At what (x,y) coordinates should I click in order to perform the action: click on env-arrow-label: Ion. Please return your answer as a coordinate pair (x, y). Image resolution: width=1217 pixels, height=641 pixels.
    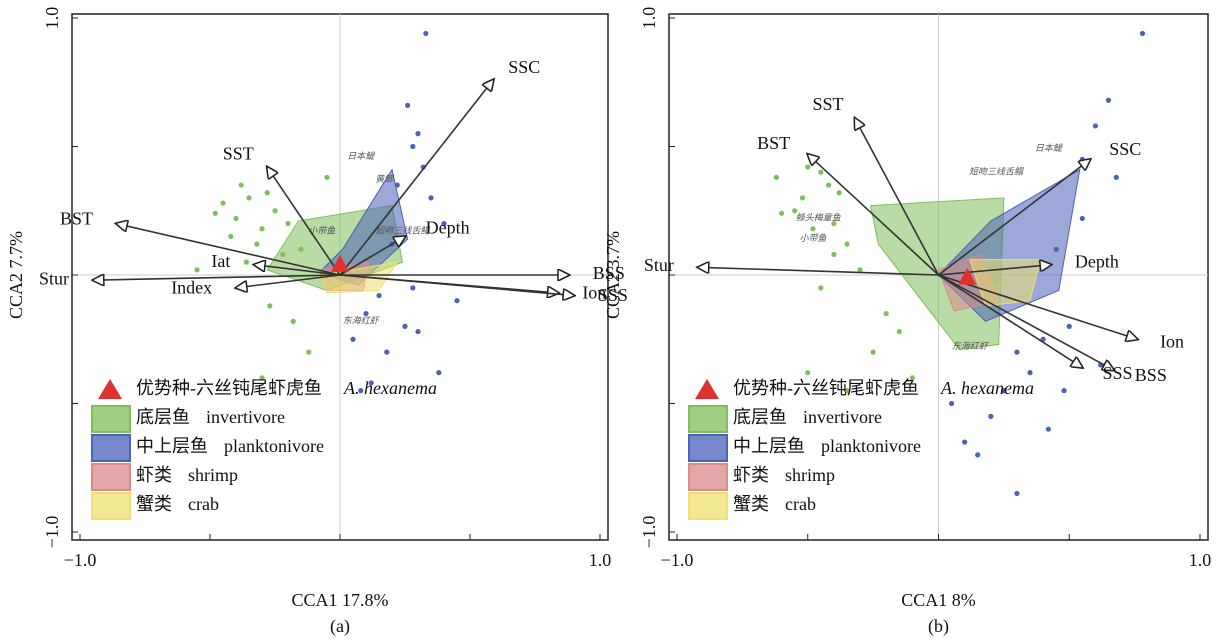
    Looking at the image, I should click on (594, 292).